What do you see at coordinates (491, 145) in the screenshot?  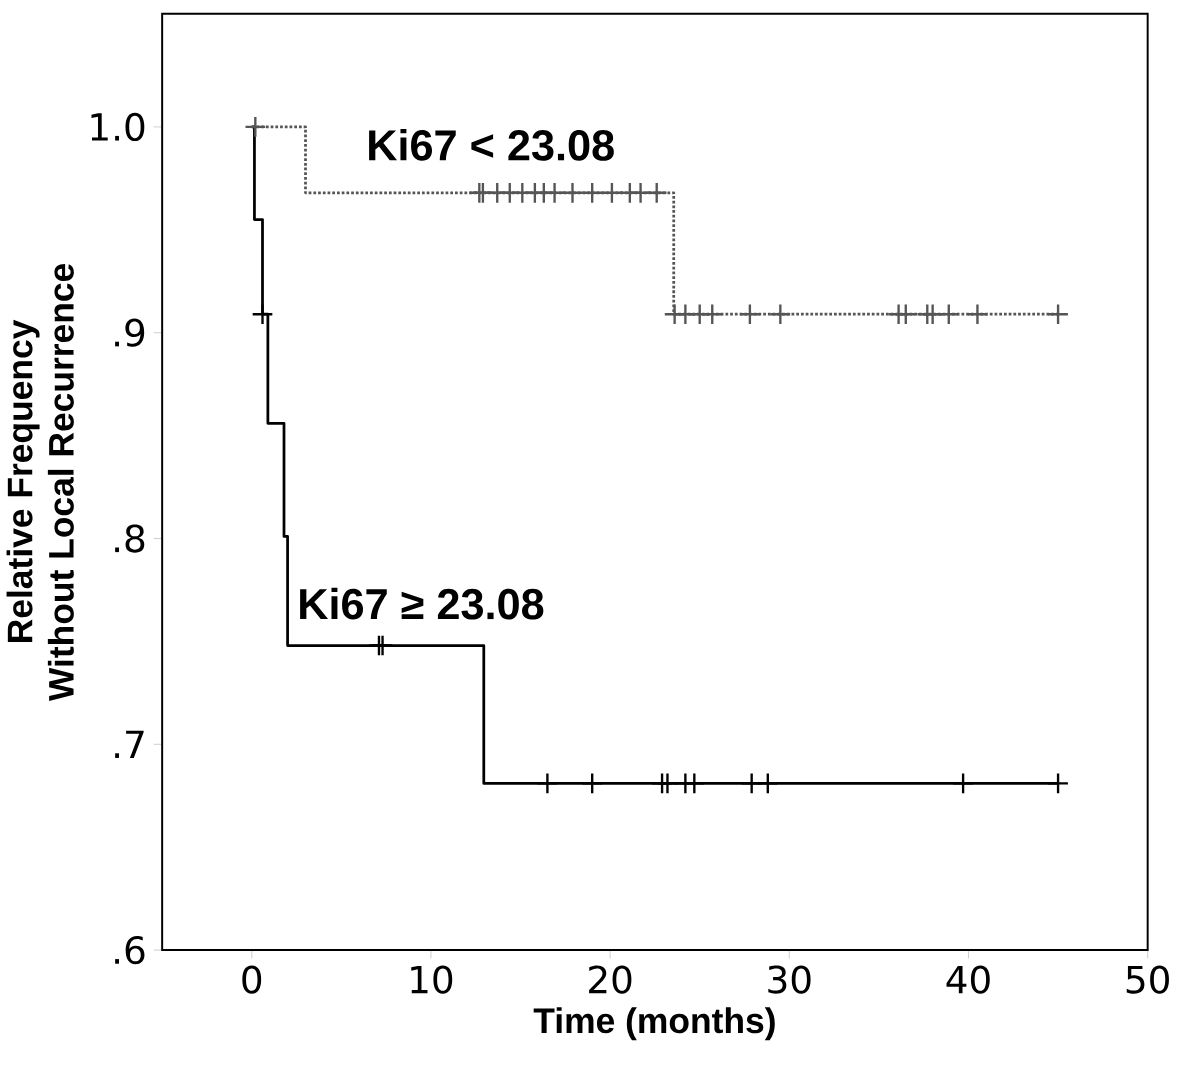 I see `annotation: Ki67 < 23.08` at bounding box center [491, 145].